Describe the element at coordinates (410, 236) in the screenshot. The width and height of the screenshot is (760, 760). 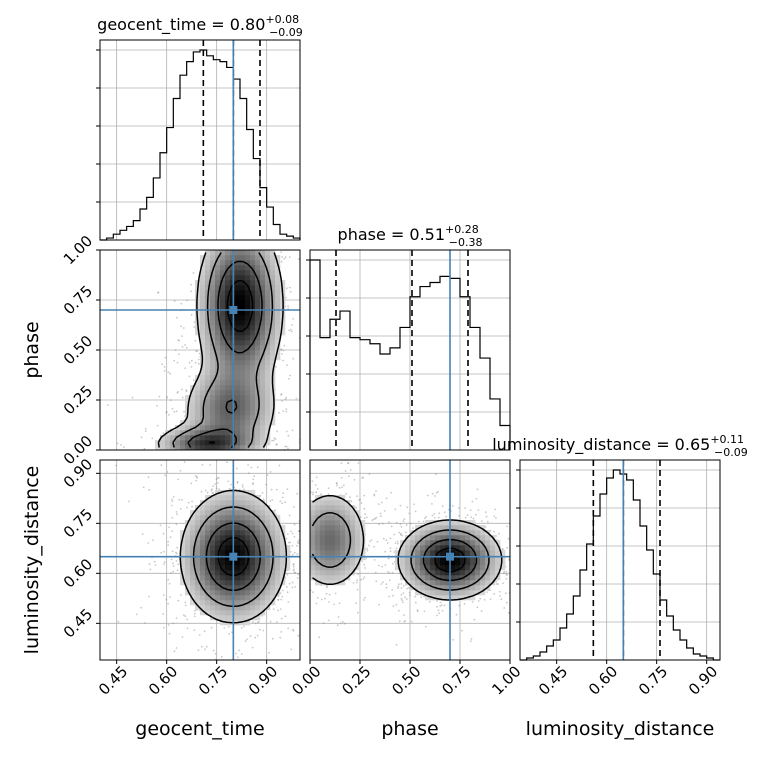
I see `panel-title: phase = 0.51+0.28 −0.38` at that location.